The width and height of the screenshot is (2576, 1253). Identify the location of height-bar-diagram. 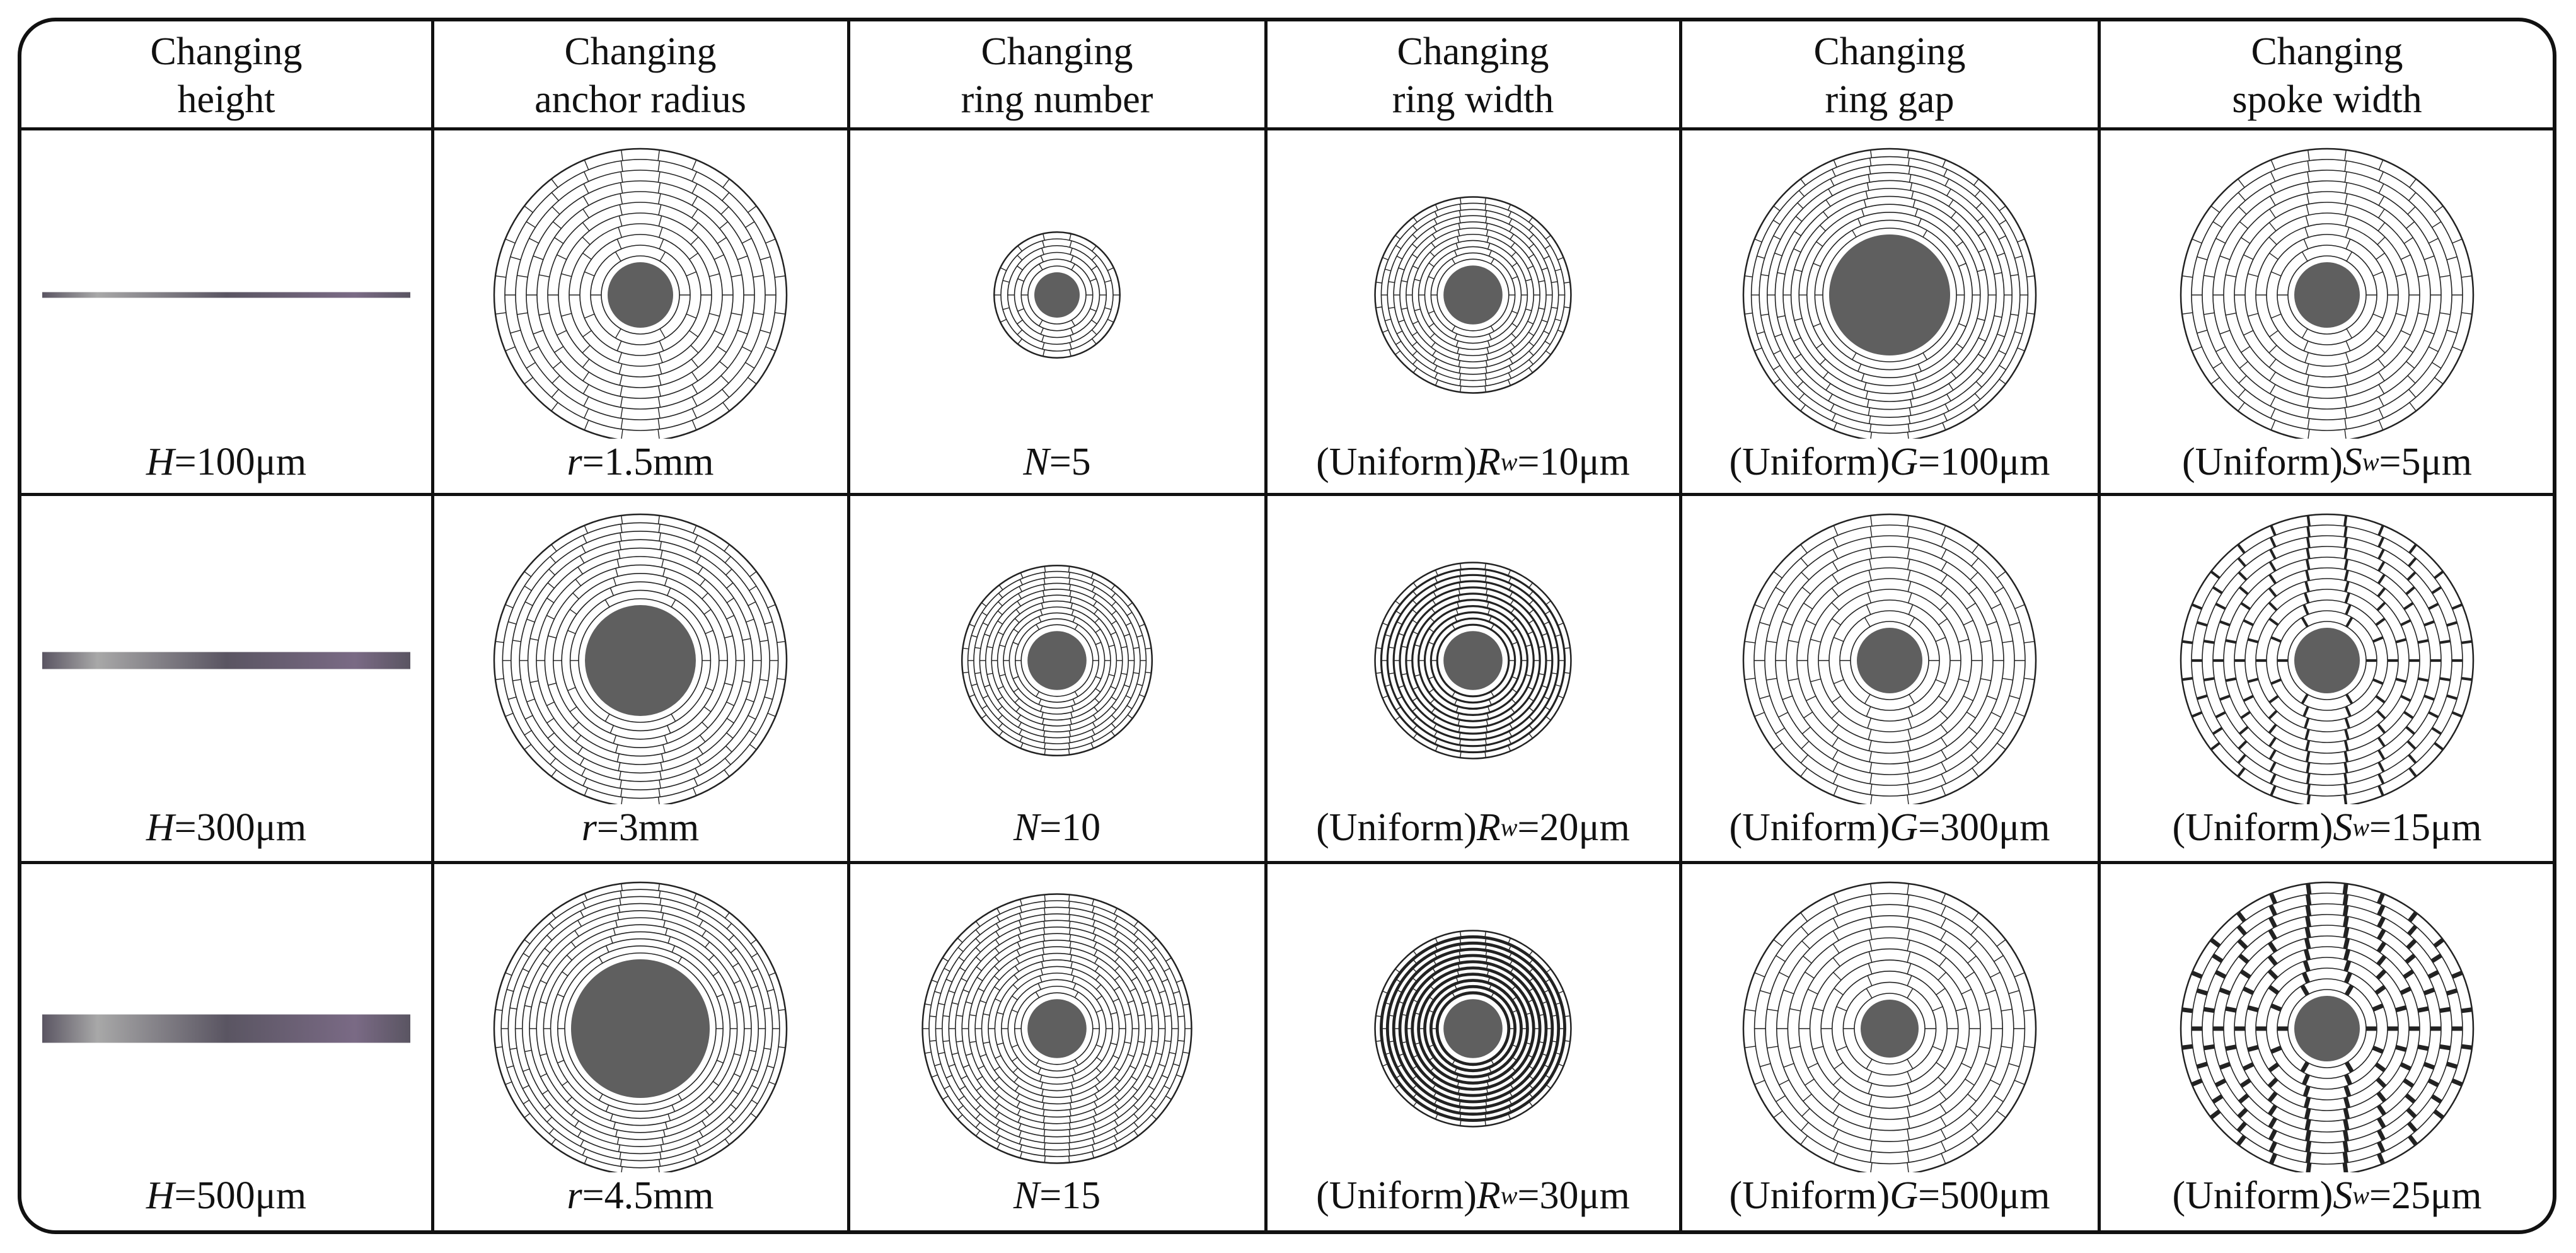
(226, 661).